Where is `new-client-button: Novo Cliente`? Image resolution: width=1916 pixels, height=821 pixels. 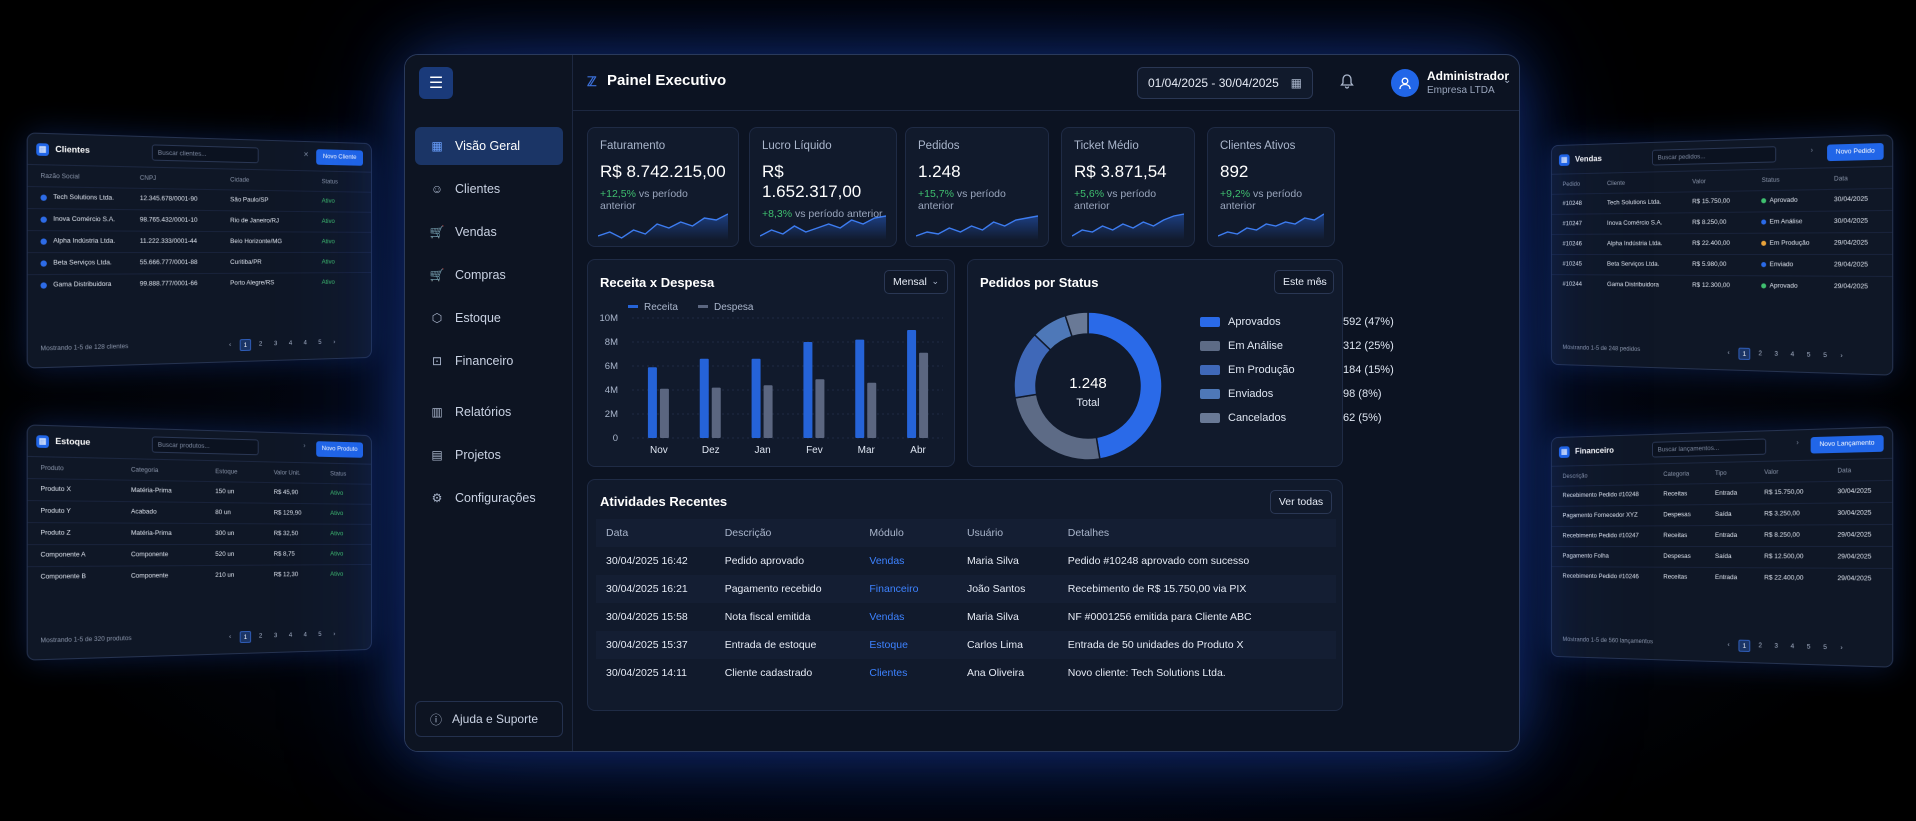 new-client-button: Novo Cliente is located at coordinates (339, 157).